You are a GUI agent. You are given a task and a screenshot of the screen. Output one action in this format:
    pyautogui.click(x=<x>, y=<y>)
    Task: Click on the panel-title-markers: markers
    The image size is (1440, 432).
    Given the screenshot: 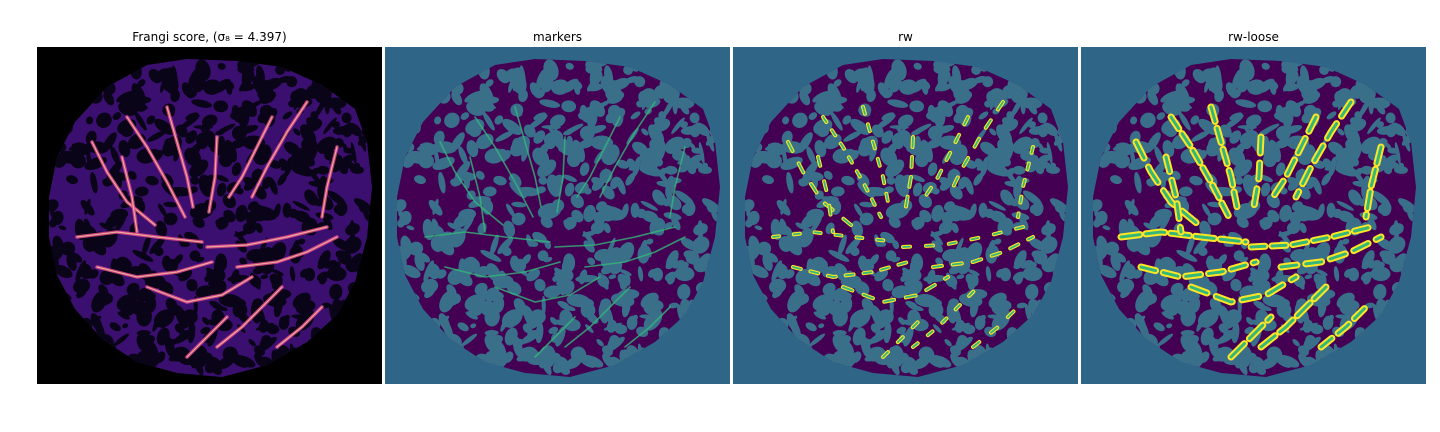 What is the action you would take?
    pyautogui.click(x=557, y=37)
    